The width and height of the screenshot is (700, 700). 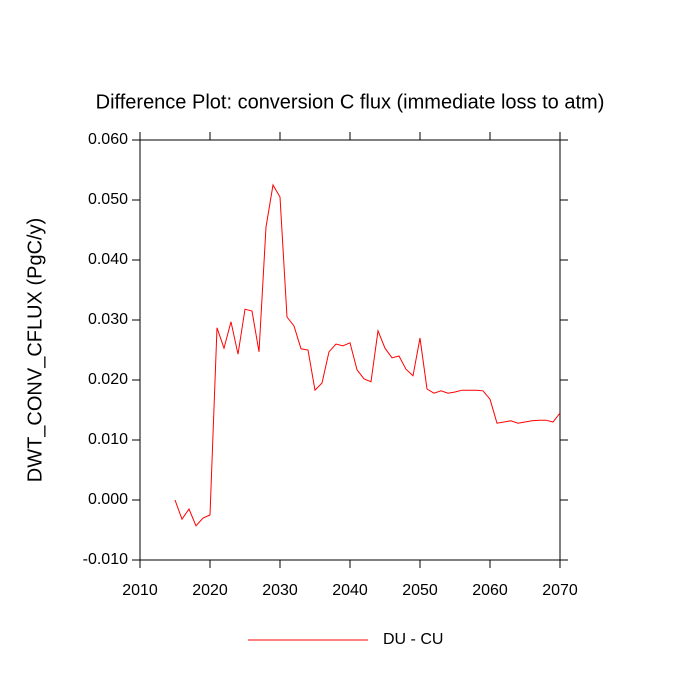 What do you see at coordinates (210, 590) in the screenshot?
I see `x-tick-label: 2020` at bounding box center [210, 590].